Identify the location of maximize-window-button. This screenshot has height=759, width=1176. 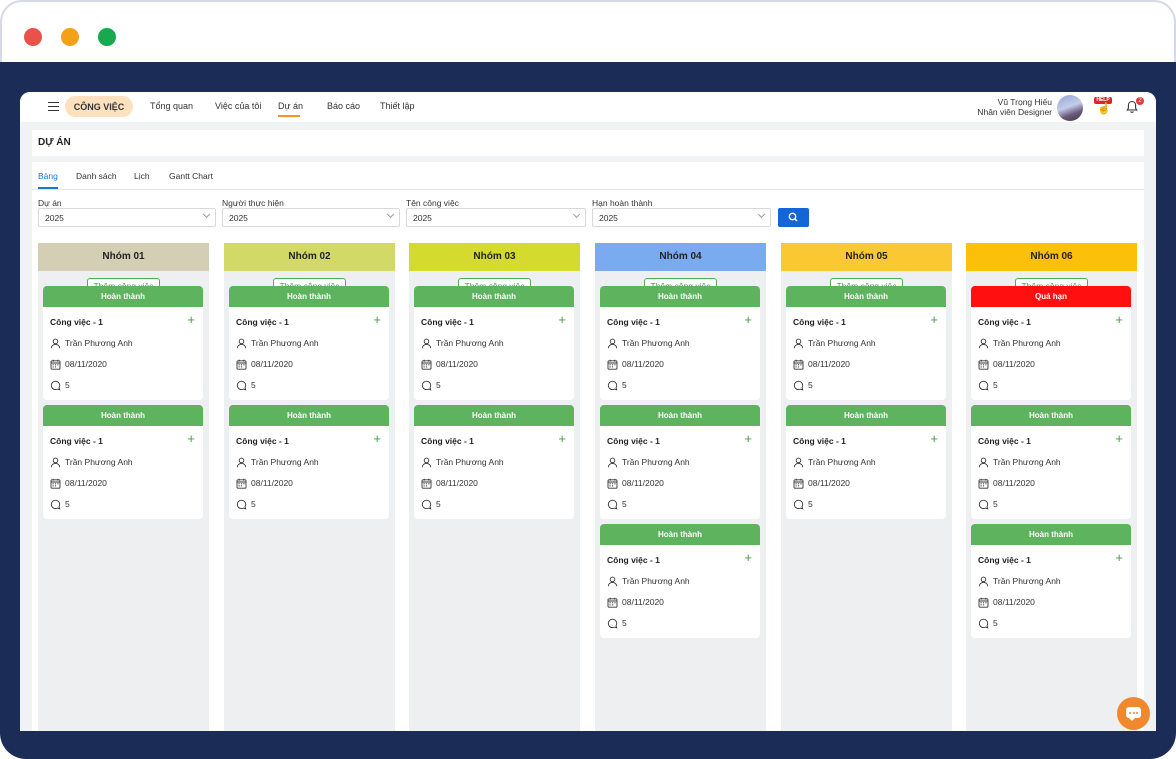
(107, 37).